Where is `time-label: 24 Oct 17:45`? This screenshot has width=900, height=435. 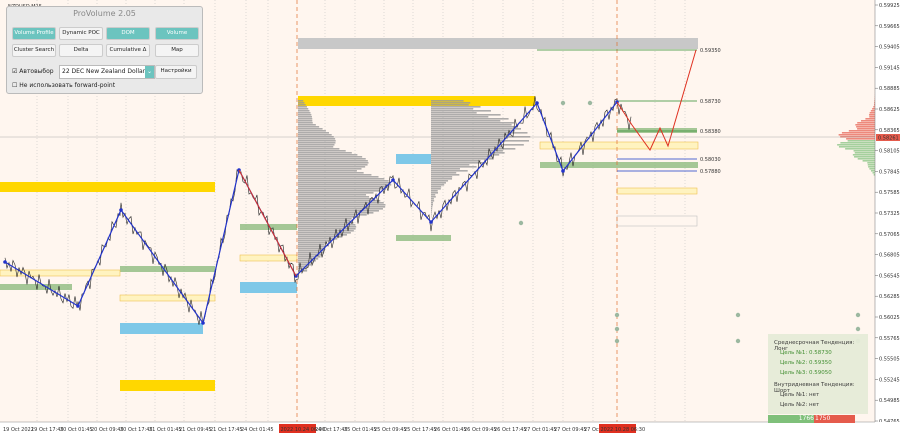 time-label: 24 Oct 17:45 is located at coordinates (331, 430).